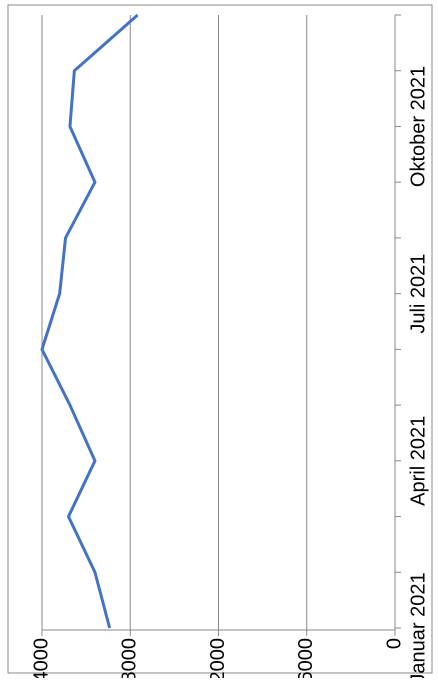  I want to click on x-tick-label: Juli 2021, so click(418, 294).